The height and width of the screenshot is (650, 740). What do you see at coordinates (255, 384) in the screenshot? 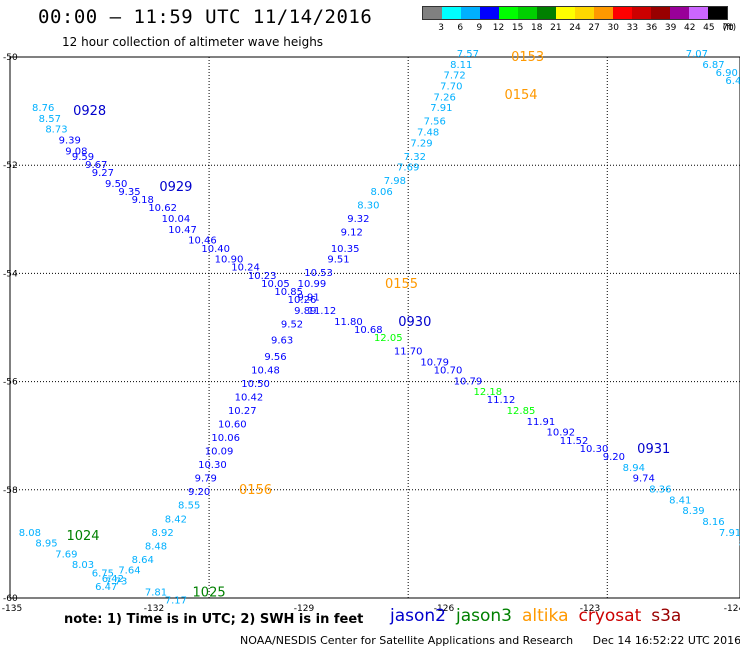
I see `swh-value-altika: 10.50` at bounding box center [255, 384].